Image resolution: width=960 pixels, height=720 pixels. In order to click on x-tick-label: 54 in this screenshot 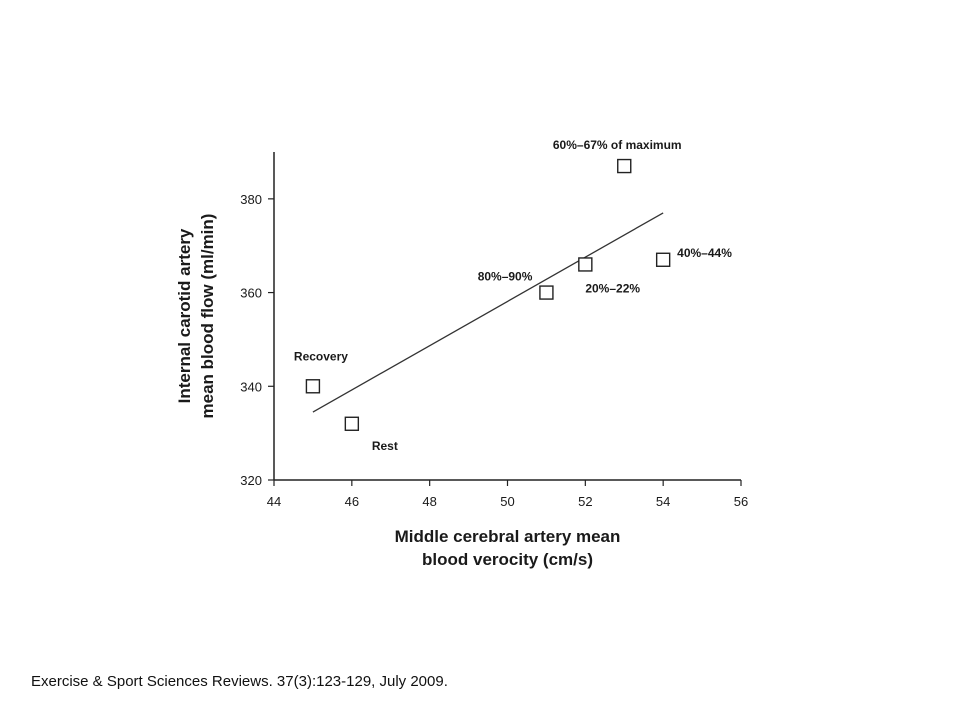, I will do `click(663, 501)`.